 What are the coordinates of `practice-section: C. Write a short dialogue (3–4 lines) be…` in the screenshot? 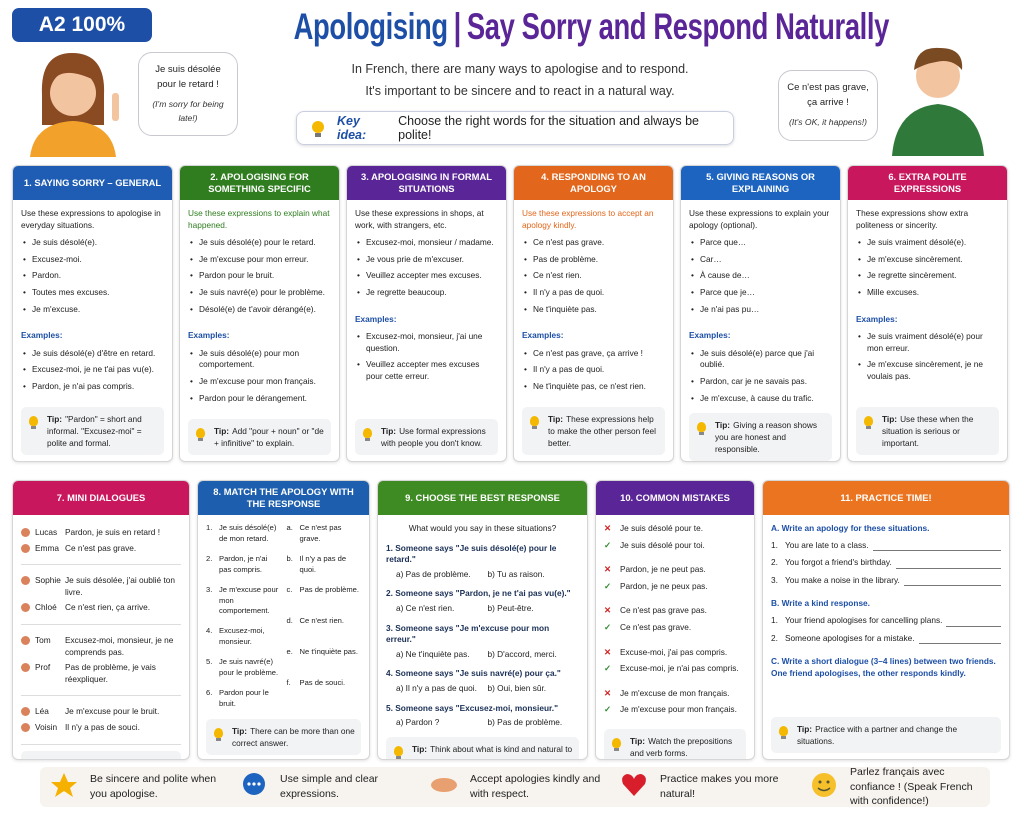 It's located at (886, 670).